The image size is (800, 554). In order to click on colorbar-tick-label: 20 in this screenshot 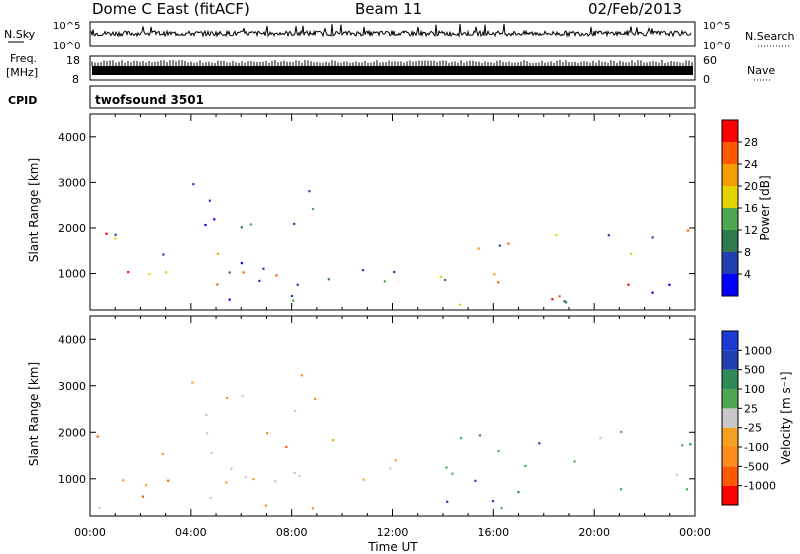, I will do `click(751, 186)`.